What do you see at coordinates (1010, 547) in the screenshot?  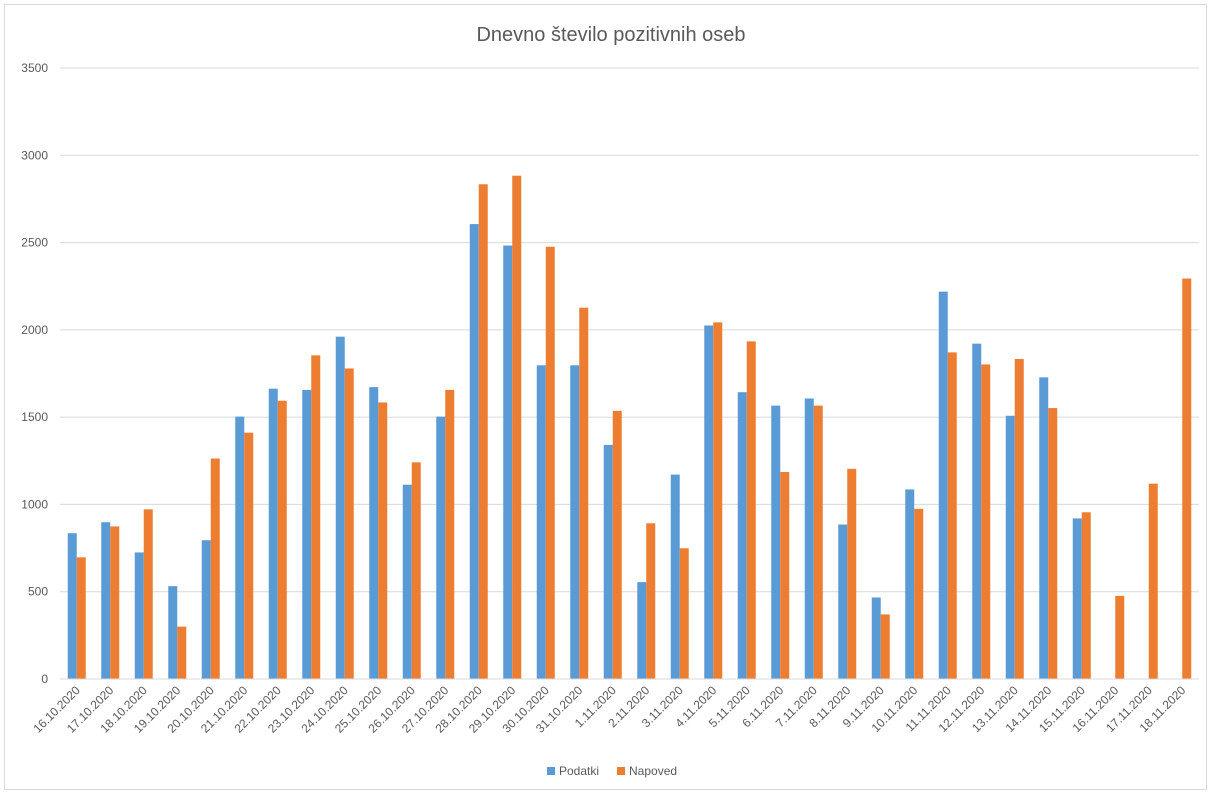 I see `bar-podatki-13.11.2020` at bounding box center [1010, 547].